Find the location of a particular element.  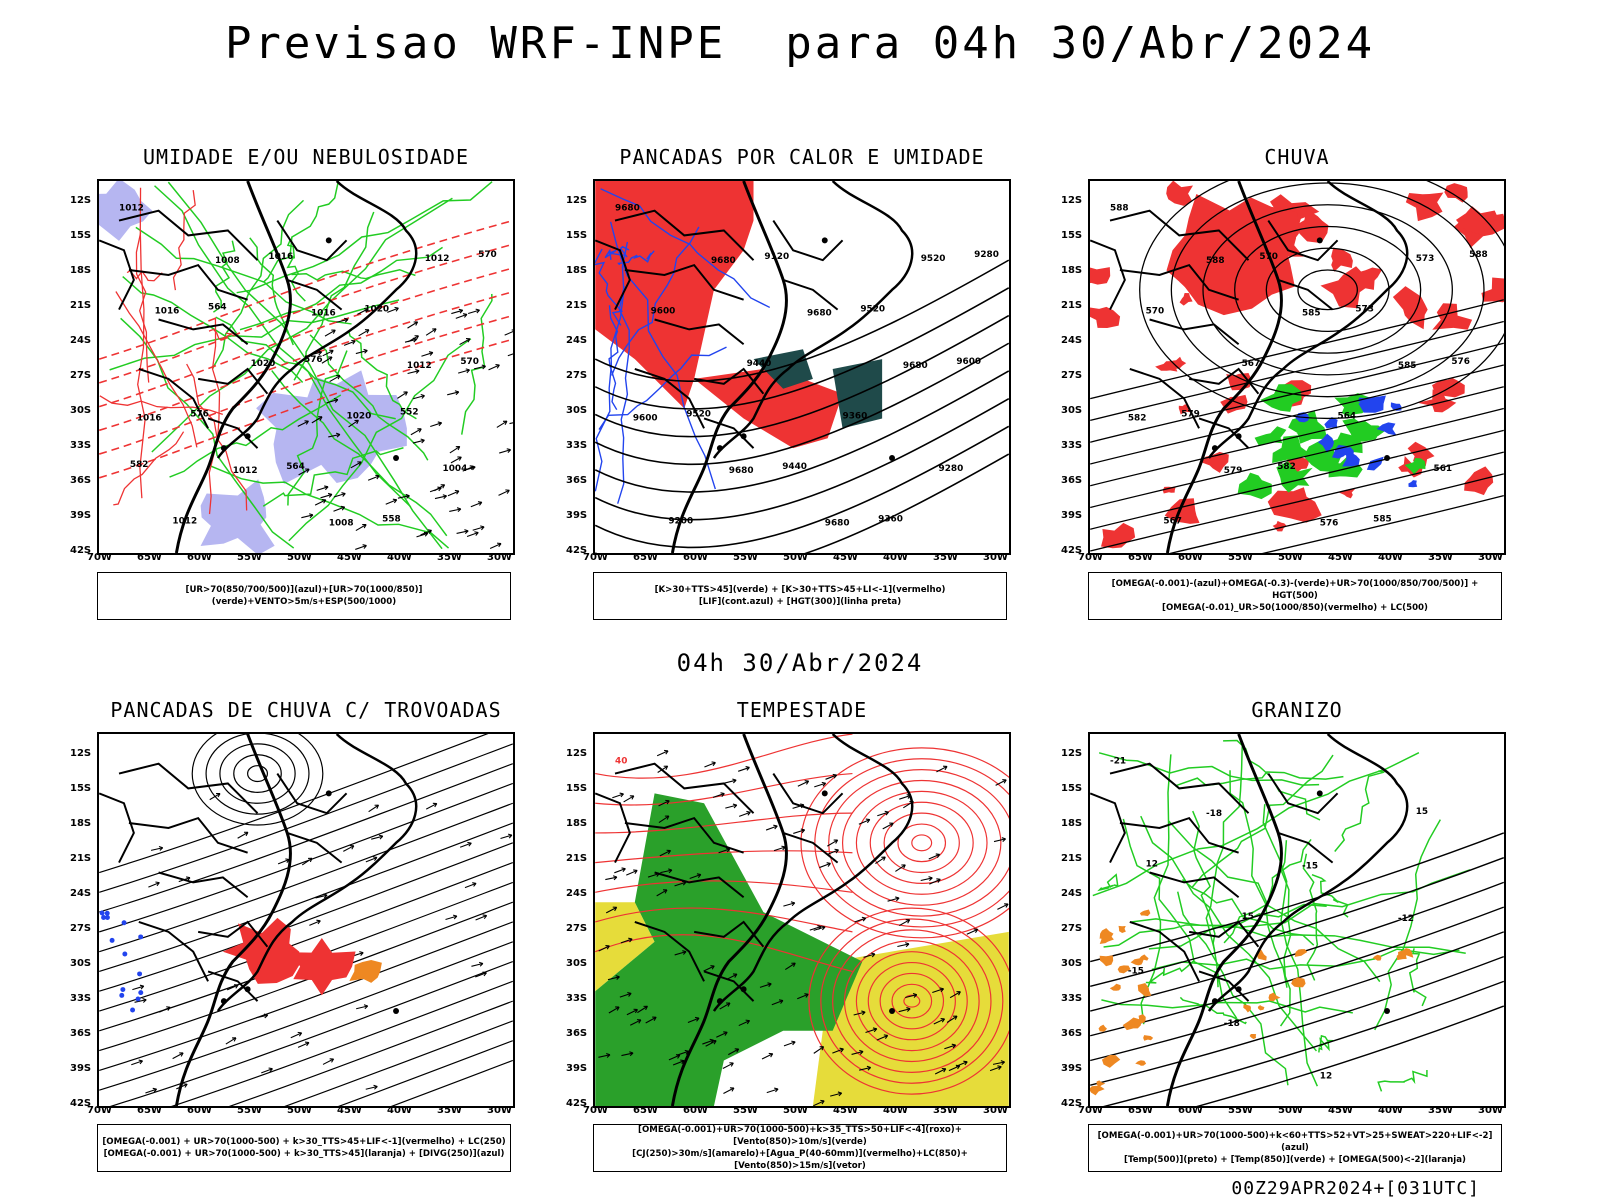

contour-label: 9360 is located at coordinates (890, 519).